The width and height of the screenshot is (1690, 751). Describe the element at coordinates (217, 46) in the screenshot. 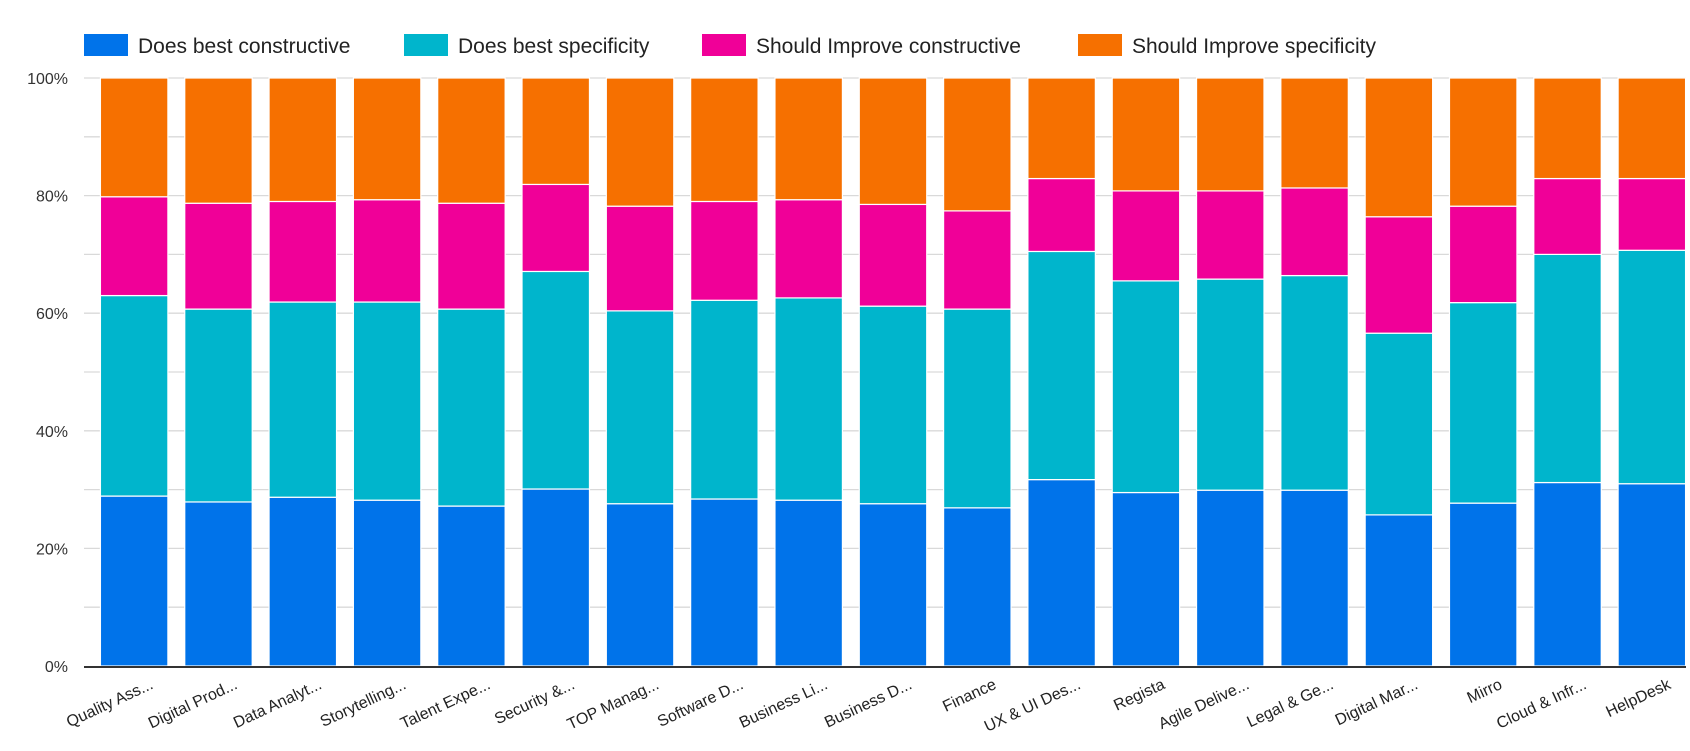

I see `legend-item: Does best constructive` at that location.